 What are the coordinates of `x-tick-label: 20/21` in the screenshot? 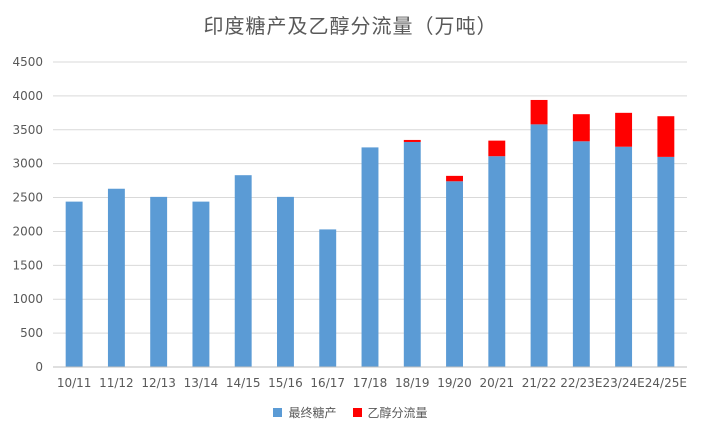 It's located at (497, 383).